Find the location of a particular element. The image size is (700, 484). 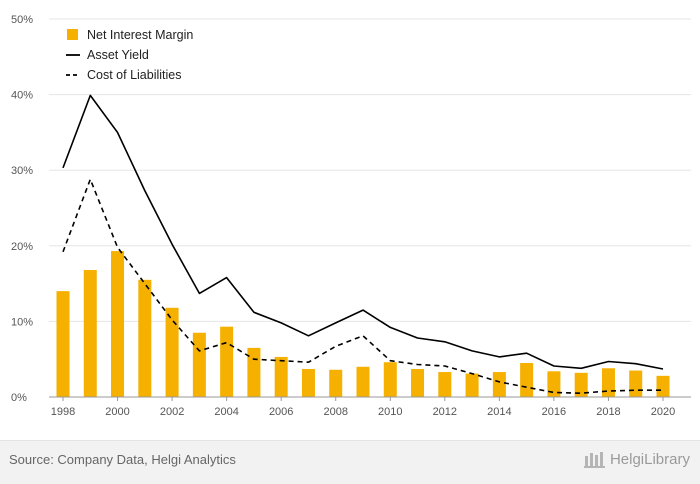

x-tick-label: 2010 is located at coordinates (390, 412).